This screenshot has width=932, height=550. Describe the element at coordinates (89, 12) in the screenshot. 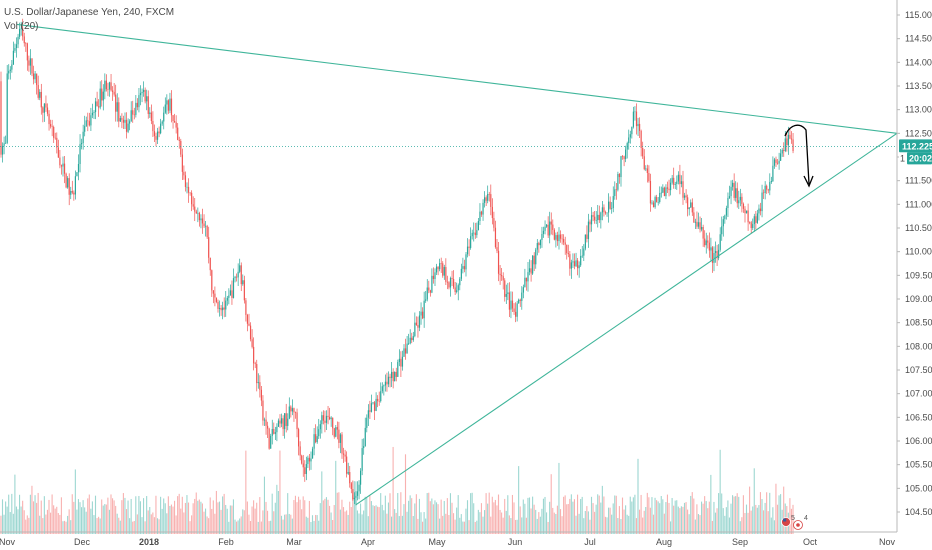

I see `symbol-title: U.S. Dollar/Japanese Yen, 240, FXCM` at that location.